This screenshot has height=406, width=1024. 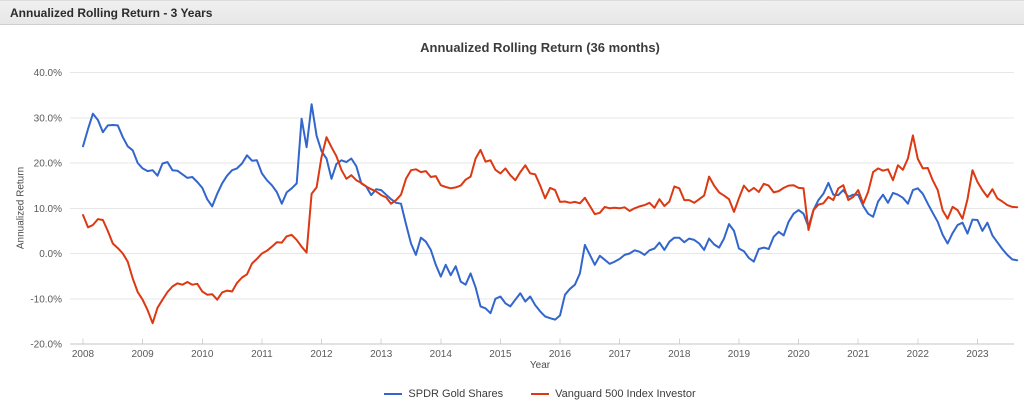 I want to click on x-tick-label: 2008, so click(x=83, y=354).